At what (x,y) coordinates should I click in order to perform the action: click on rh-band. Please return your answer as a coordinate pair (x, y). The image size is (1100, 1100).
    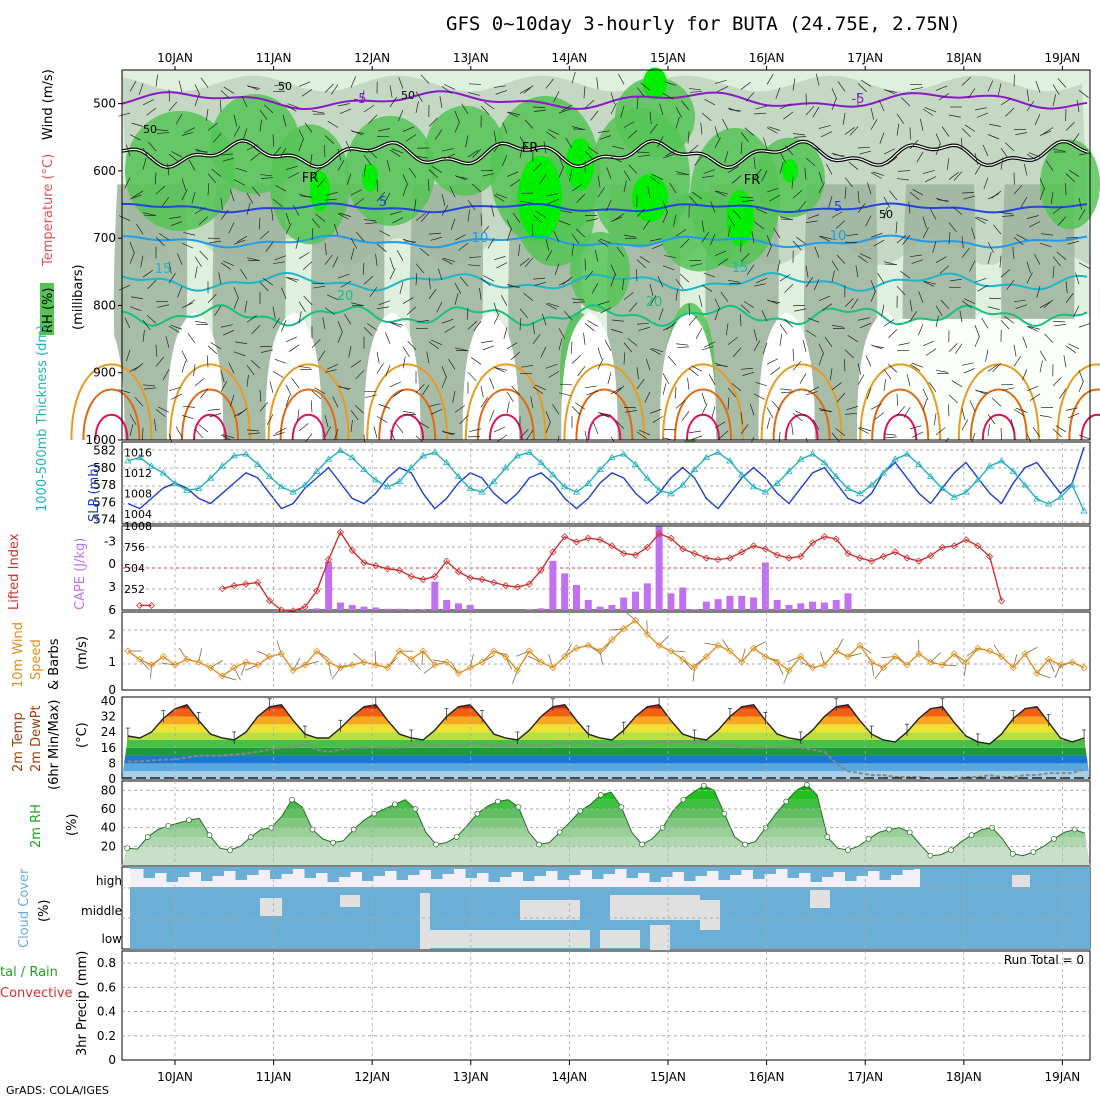
    Looking at the image, I should click on (606, 832).